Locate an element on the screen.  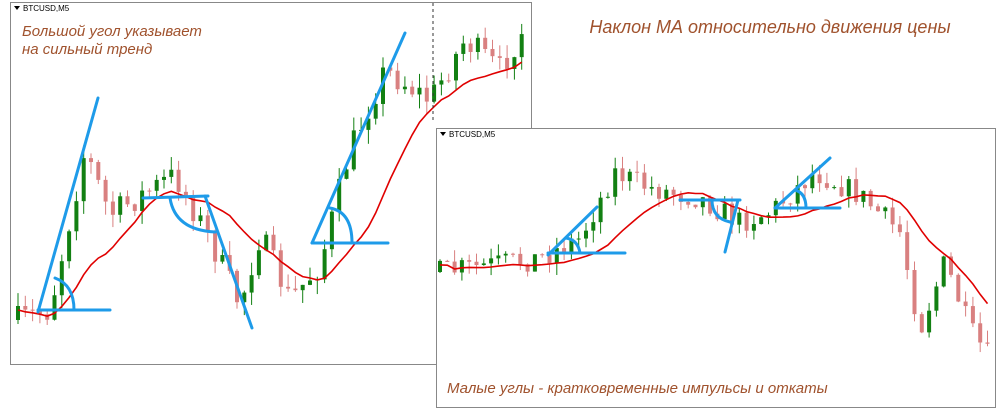
note: на сильный тренд is located at coordinates (87, 49).